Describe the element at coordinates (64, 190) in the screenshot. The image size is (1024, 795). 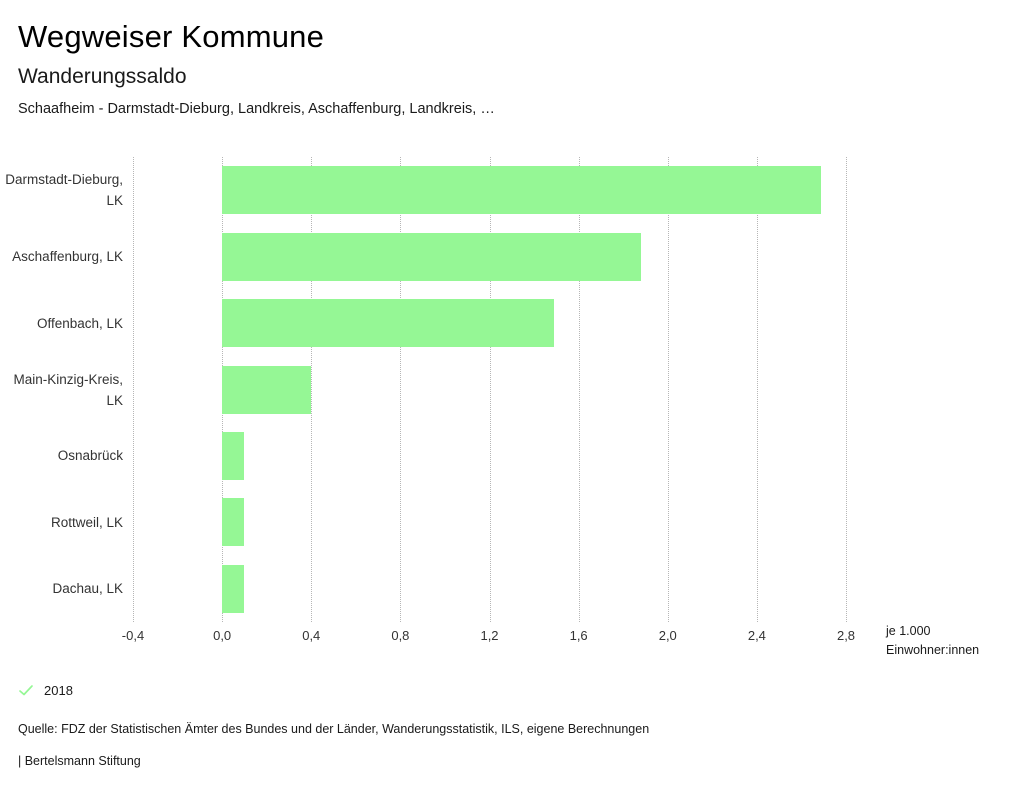
I see `y-axis-label: Darmstadt-Dieburg, LK` at that location.